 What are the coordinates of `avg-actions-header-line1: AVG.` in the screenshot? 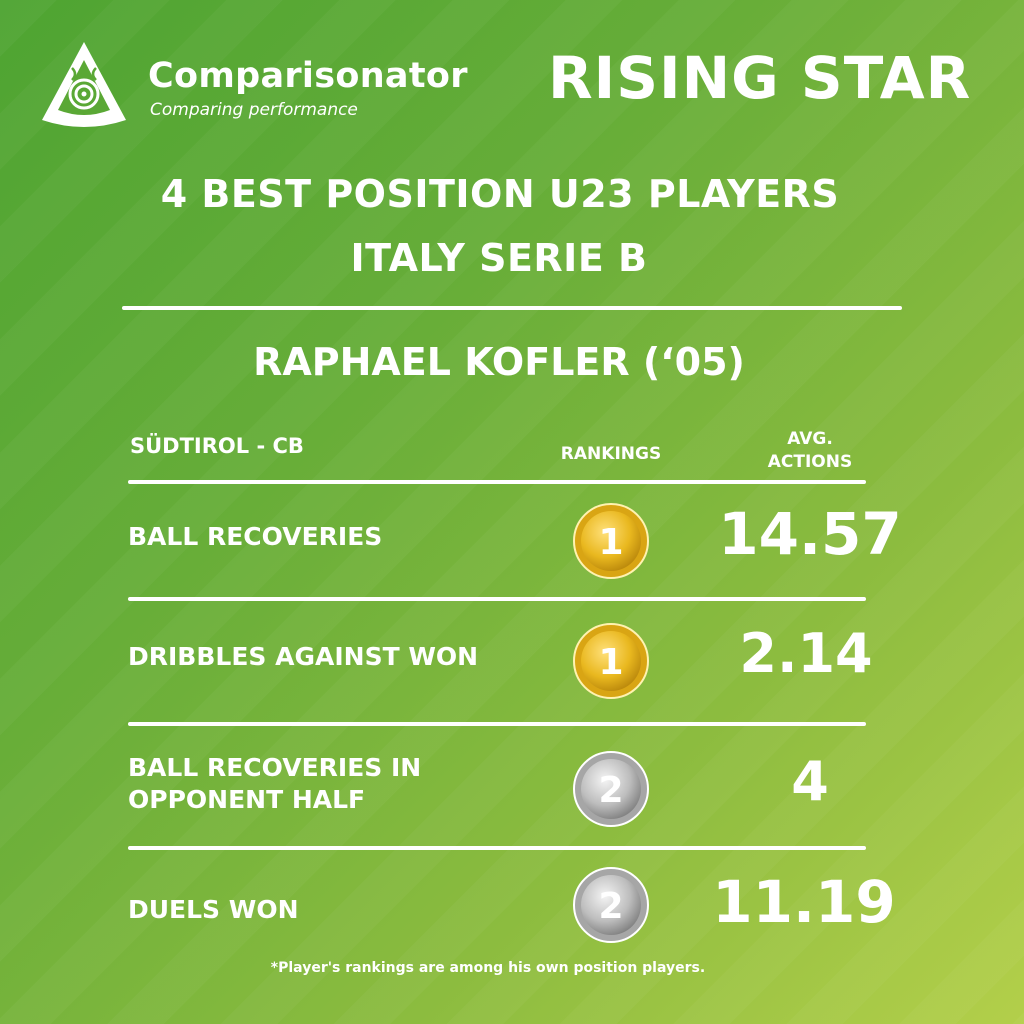 It's located at (810, 439).